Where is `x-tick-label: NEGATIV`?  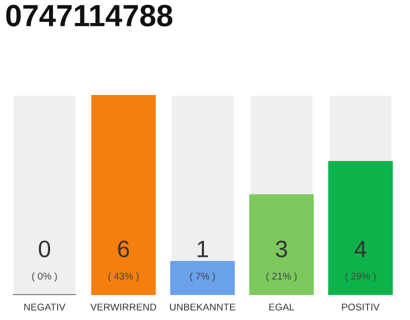 x-tick-label: NEGATIV is located at coordinates (45, 307).